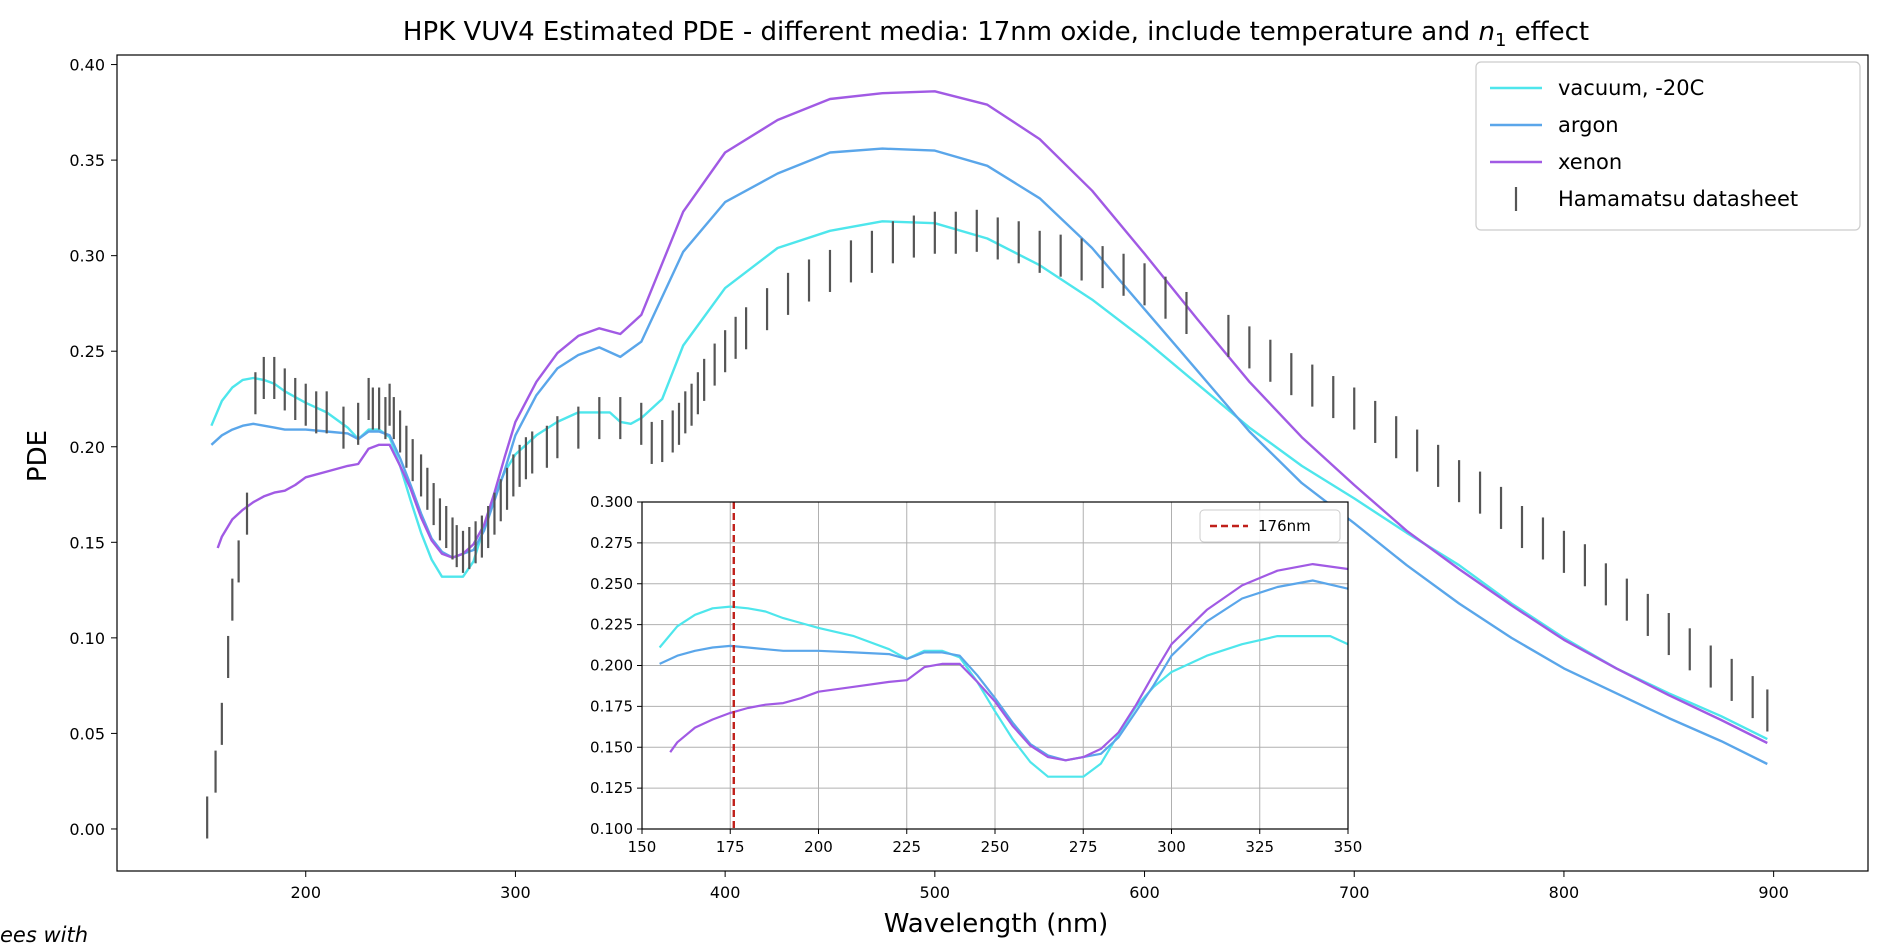 This screenshot has height=945, width=1883. I want to click on inset-y-tick-label: 0.300, so click(611, 502).